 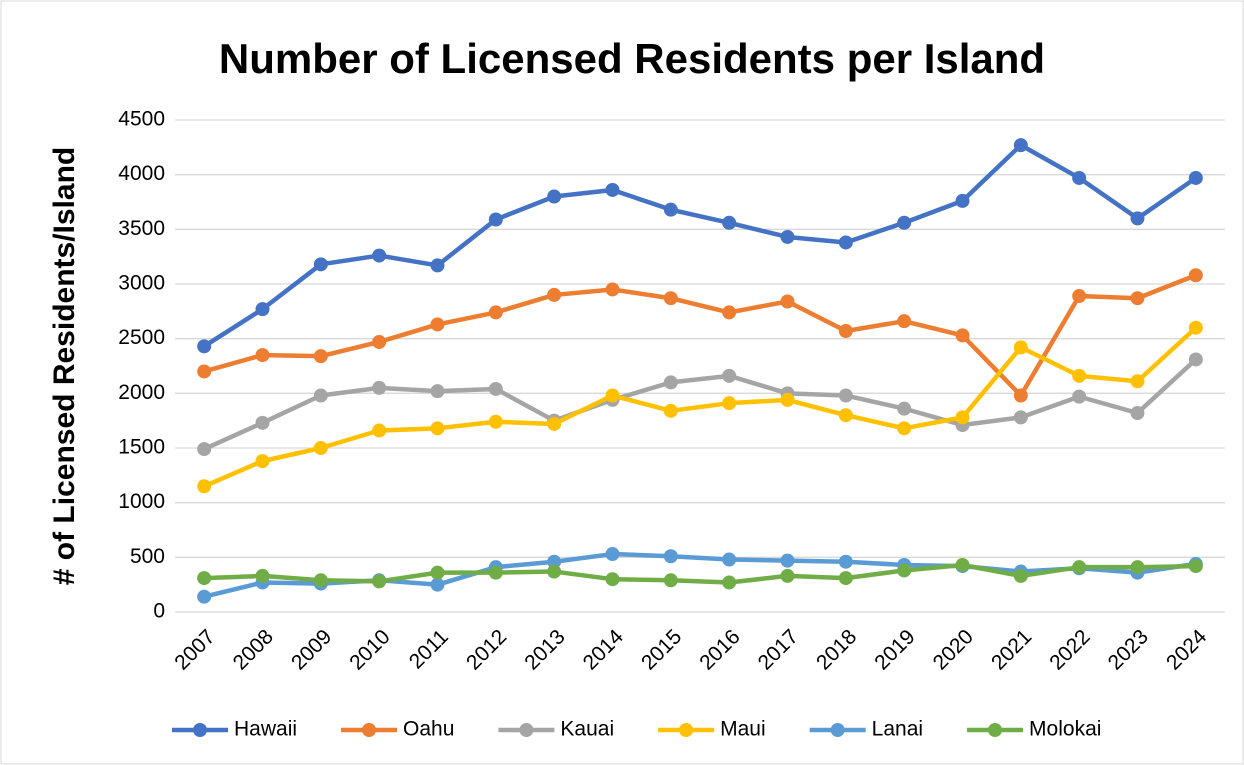 What do you see at coordinates (64, 366) in the screenshot?
I see `y-axis-label: # of Licensed Residents/Island` at bounding box center [64, 366].